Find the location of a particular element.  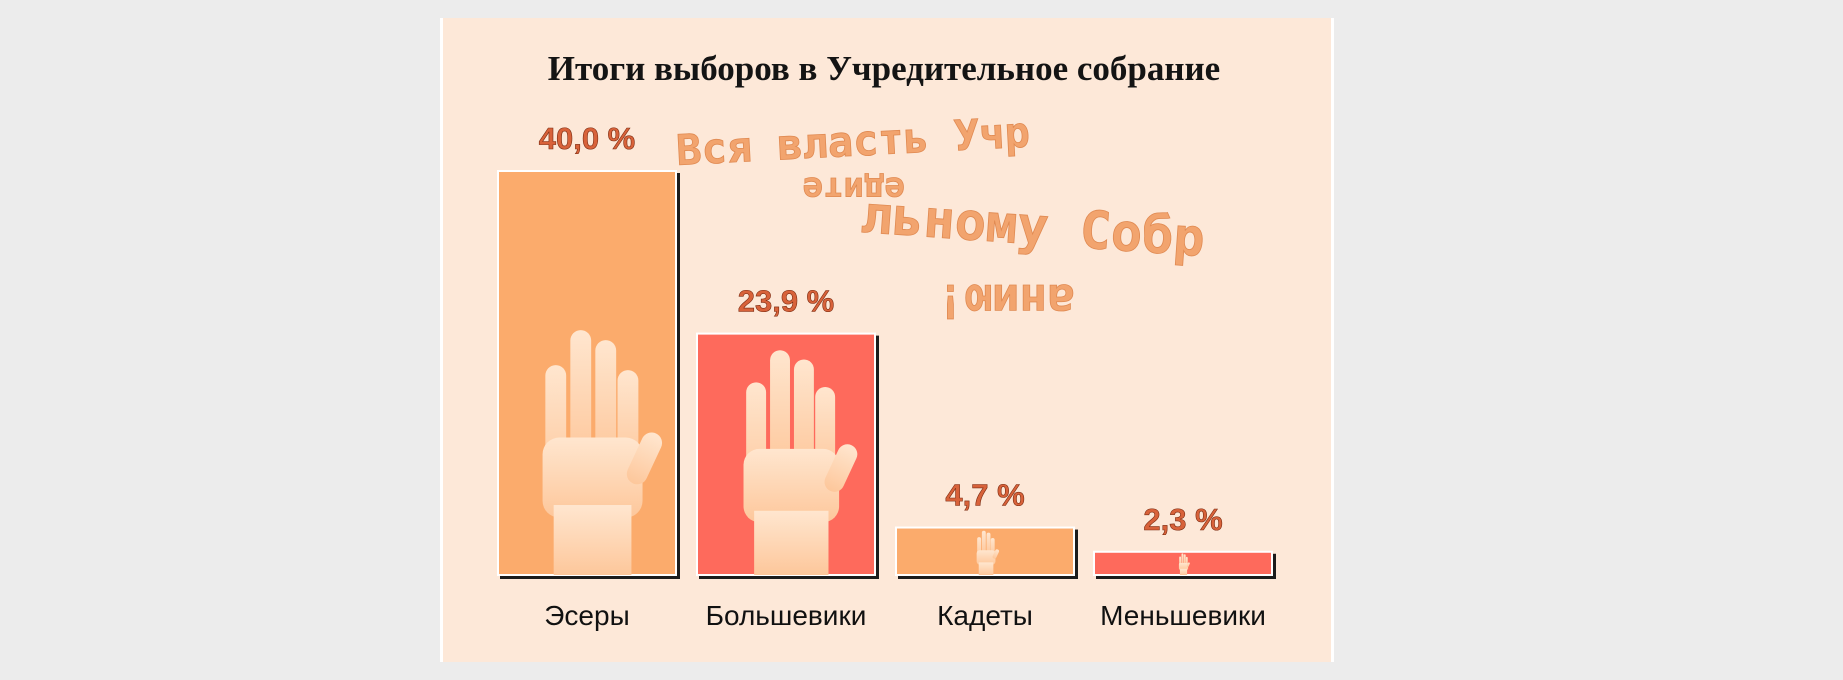

chart-title: Итоги выборов в Учредительное собрание is located at coordinates (884, 68).